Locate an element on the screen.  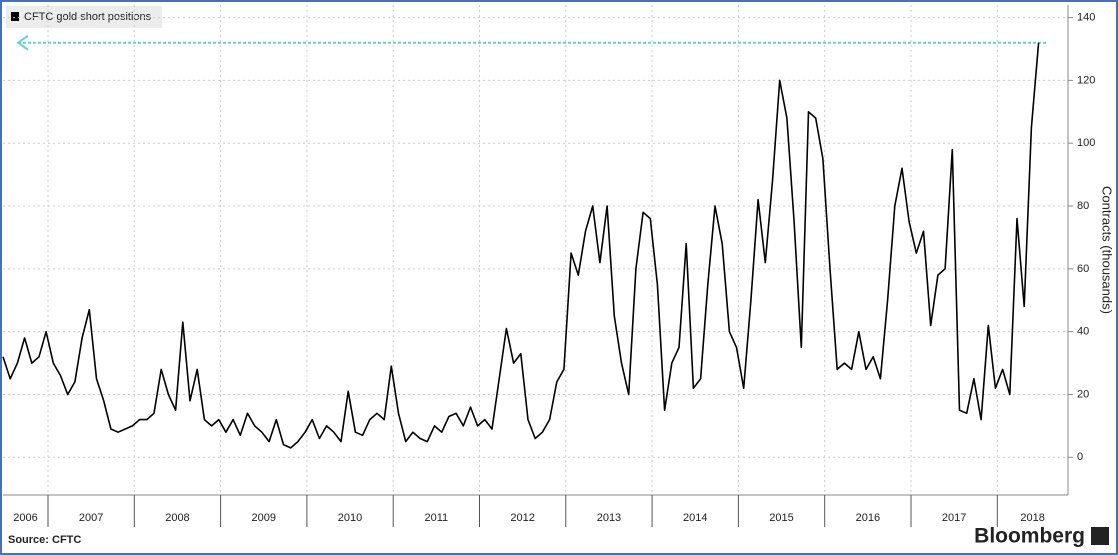
x-tick-label: 2014 is located at coordinates (695, 518).